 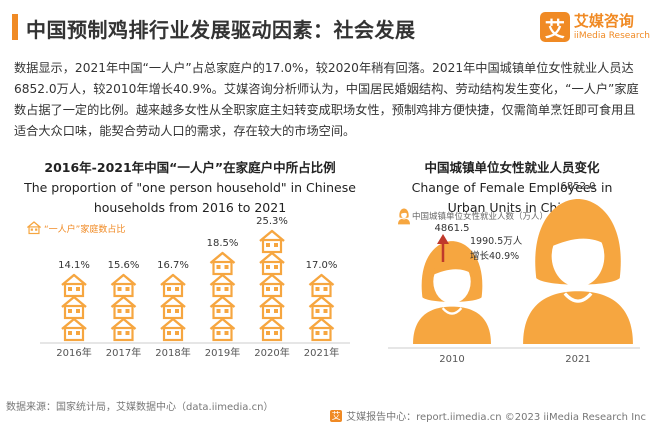 What do you see at coordinates (451, 359) in the screenshot?
I see `chart2-category-label: 2010` at bounding box center [451, 359].